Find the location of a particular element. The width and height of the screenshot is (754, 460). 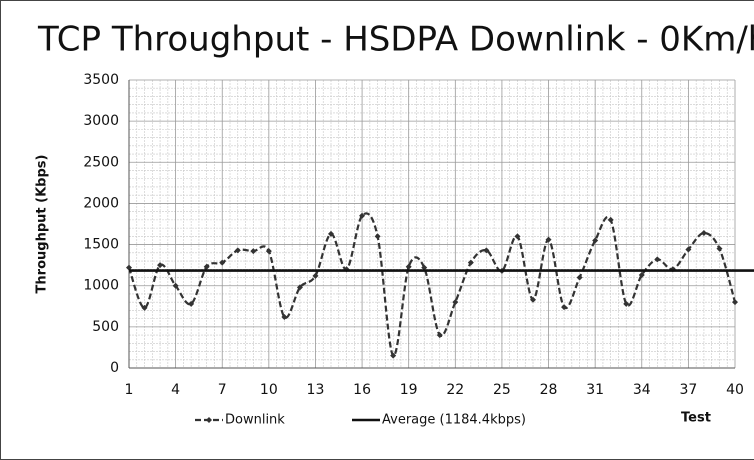

chart-title: TCP Throughput - HSDPA Downlink - 0Km/h is located at coordinates (395, 40).